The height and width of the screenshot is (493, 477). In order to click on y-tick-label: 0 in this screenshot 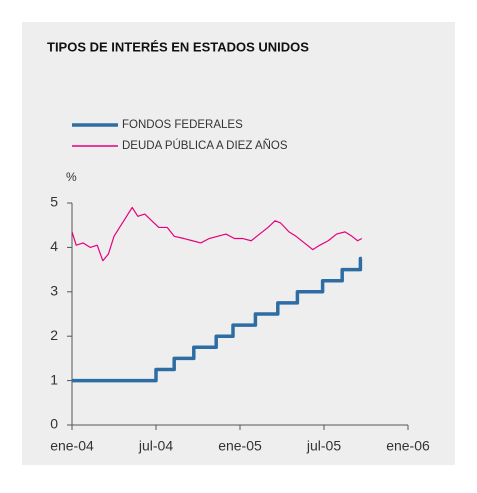, I will do `click(54, 424)`.